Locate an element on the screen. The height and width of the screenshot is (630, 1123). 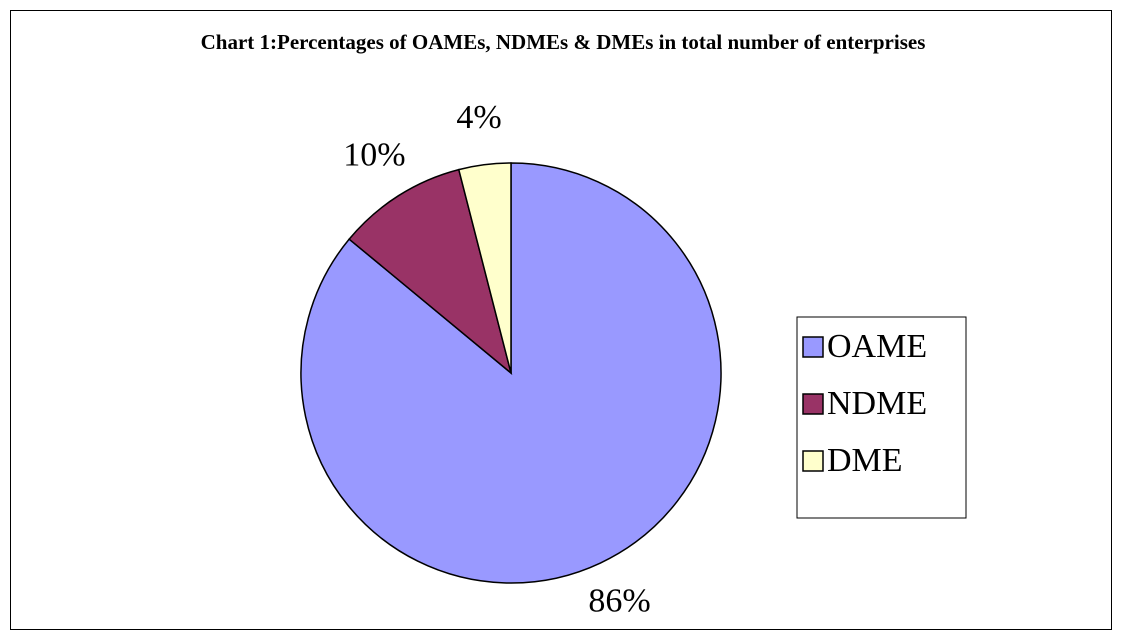
legend-box is located at coordinates (881, 417).